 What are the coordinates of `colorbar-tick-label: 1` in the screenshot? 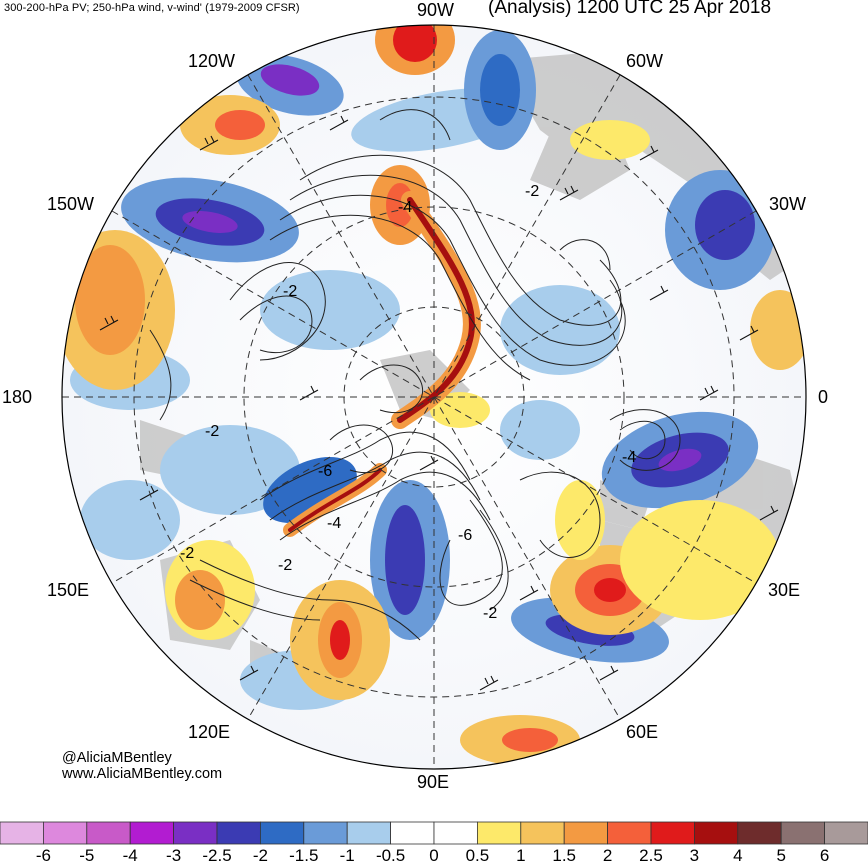 It's located at (521, 855).